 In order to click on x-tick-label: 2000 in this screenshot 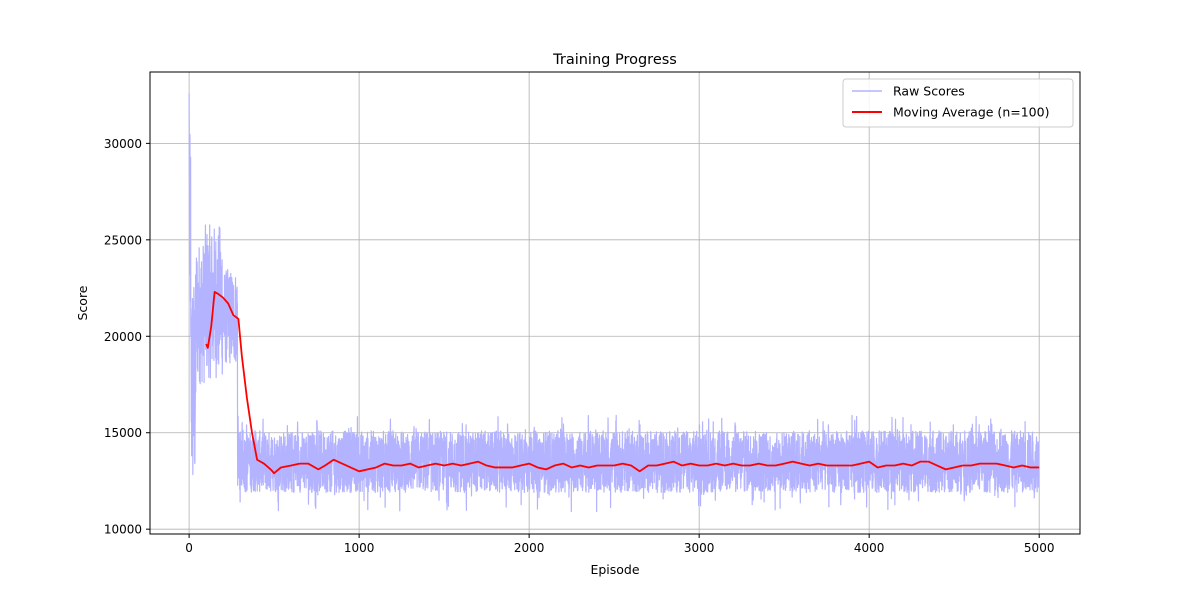, I will do `click(529, 548)`.